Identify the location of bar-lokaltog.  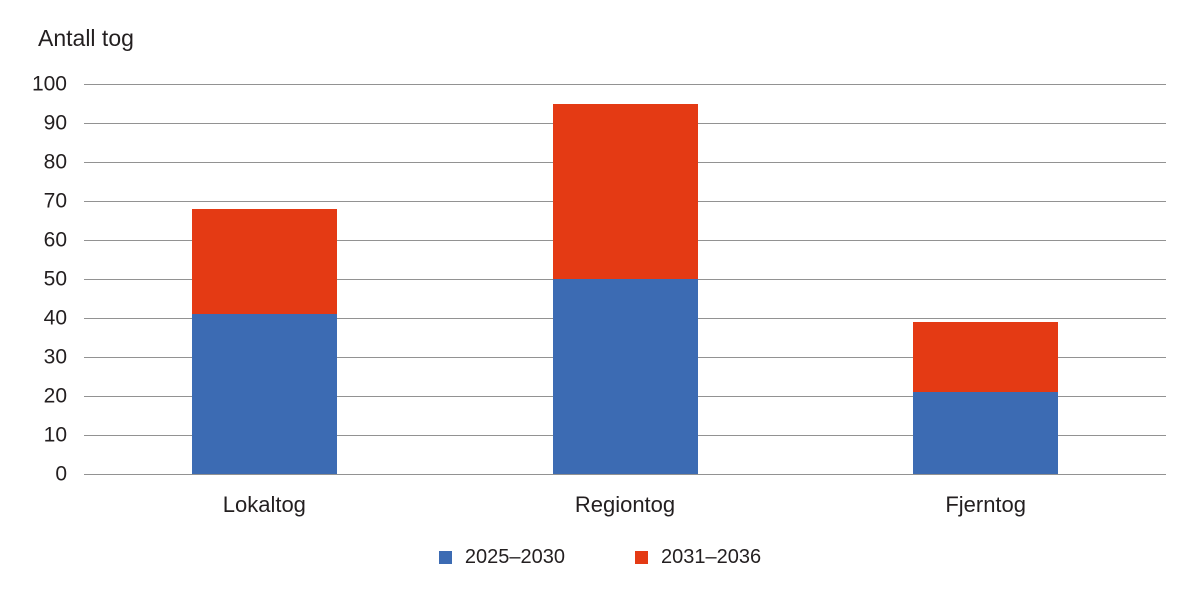
(264, 341).